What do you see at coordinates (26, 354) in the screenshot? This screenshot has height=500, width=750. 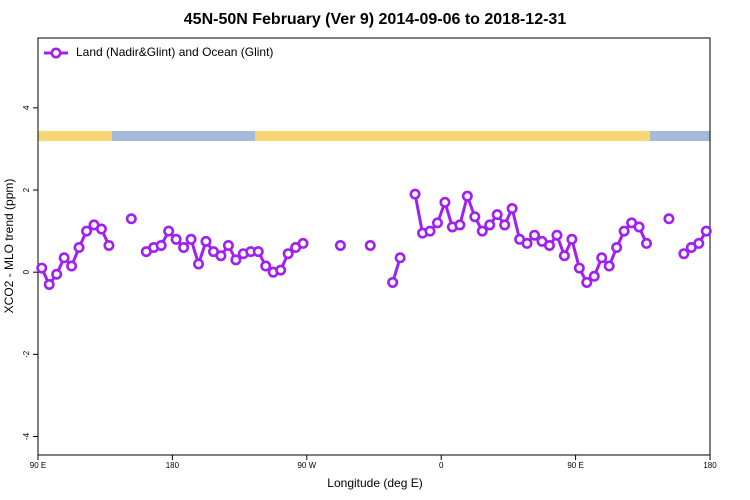 I see `y-tick-label: -2` at bounding box center [26, 354].